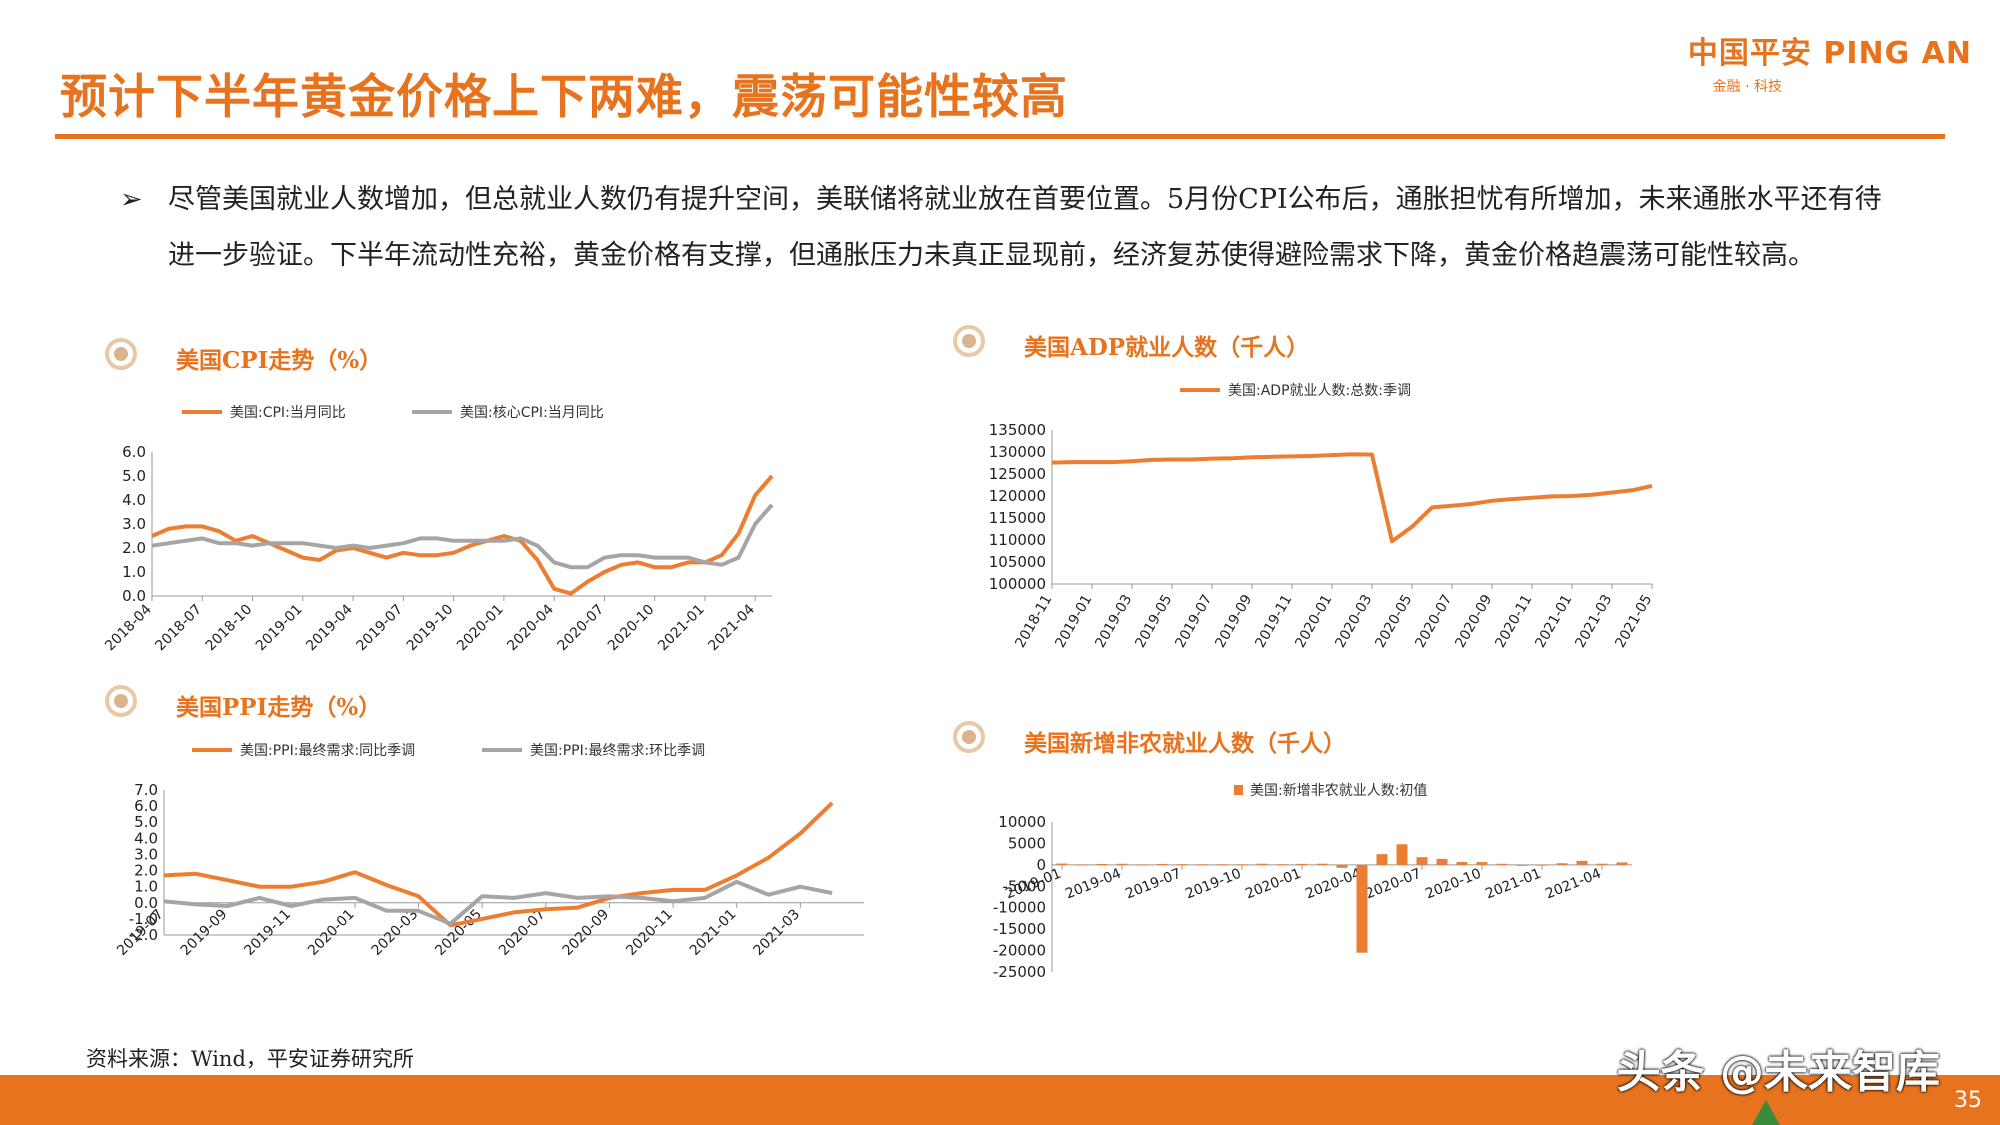 Image resolution: width=2000 pixels, height=1125 pixels. I want to click on green-triangle-icon, so click(1766, 1112).